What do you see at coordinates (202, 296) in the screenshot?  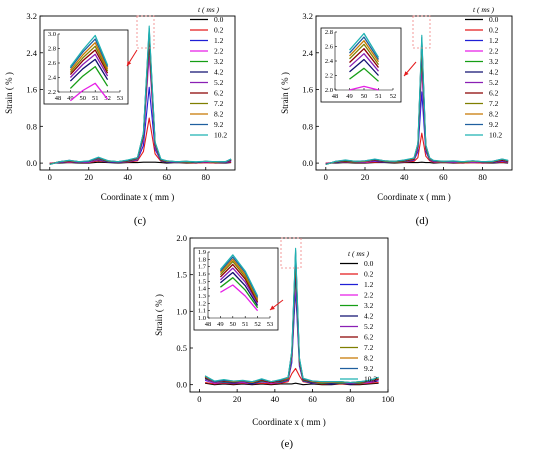 I see `inset-y-tick-label: 1.3` at bounding box center [202, 296].